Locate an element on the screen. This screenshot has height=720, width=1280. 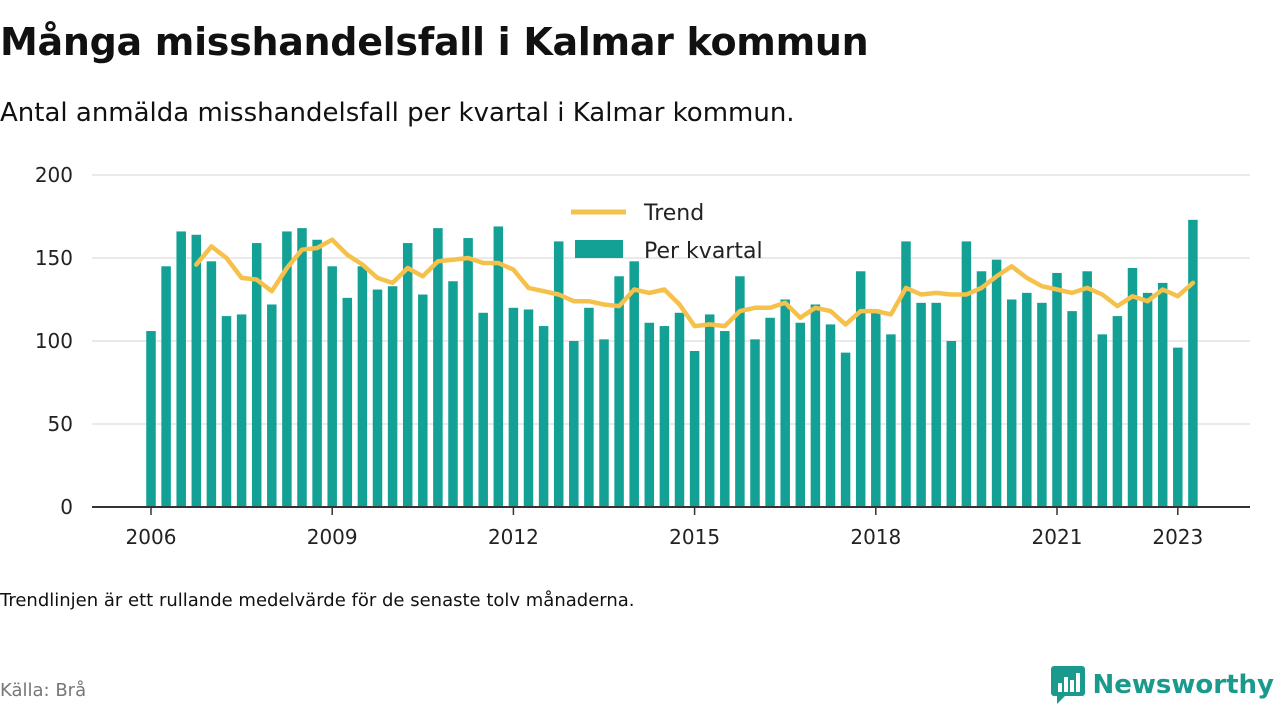
newsworthy-logo-icon is located at coordinates (1067, 685).